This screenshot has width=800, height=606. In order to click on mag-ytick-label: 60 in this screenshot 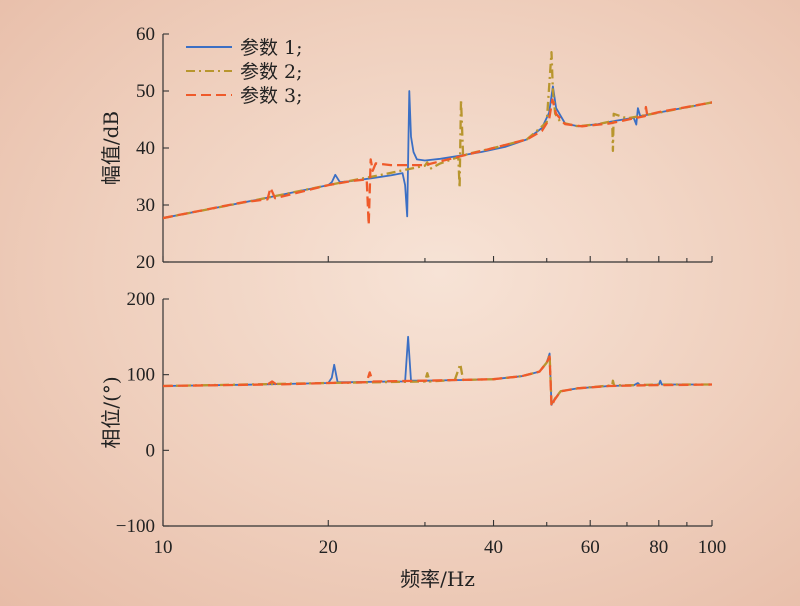, I will do `click(145, 34)`.